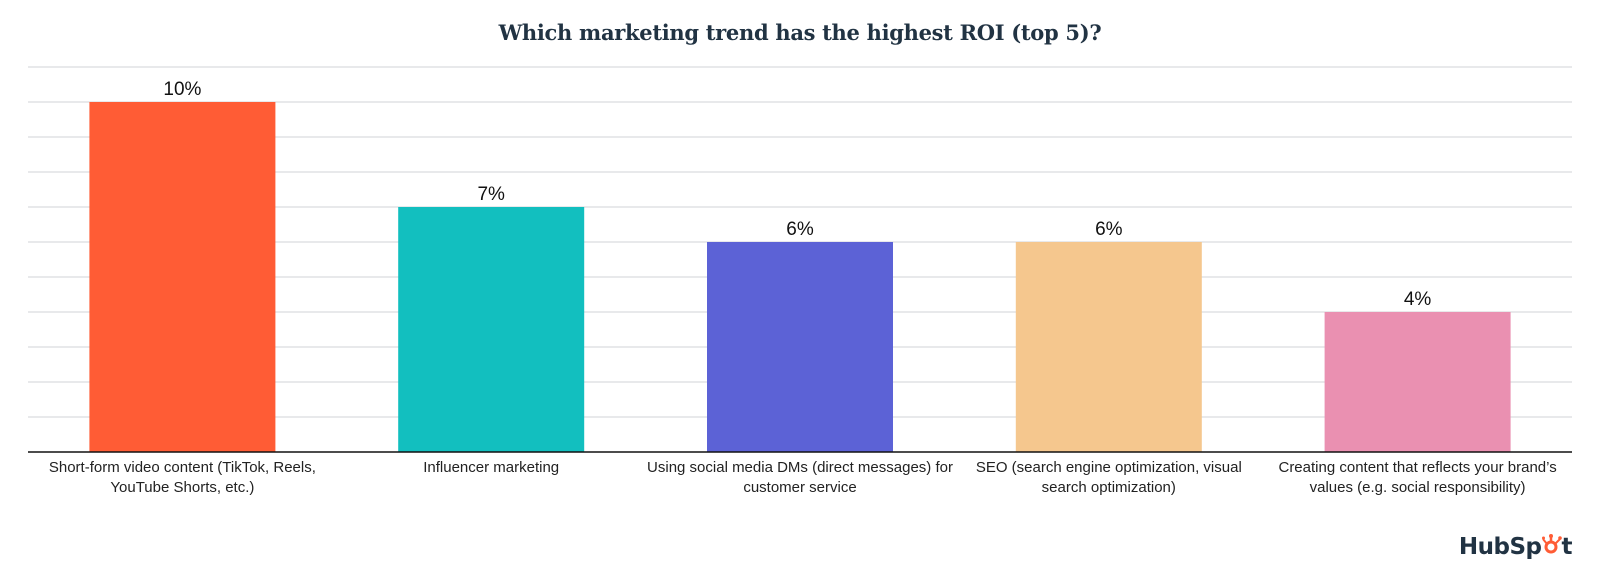 The height and width of the screenshot is (587, 1600). I want to click on logo-text-end: t, so click(1567, 547).